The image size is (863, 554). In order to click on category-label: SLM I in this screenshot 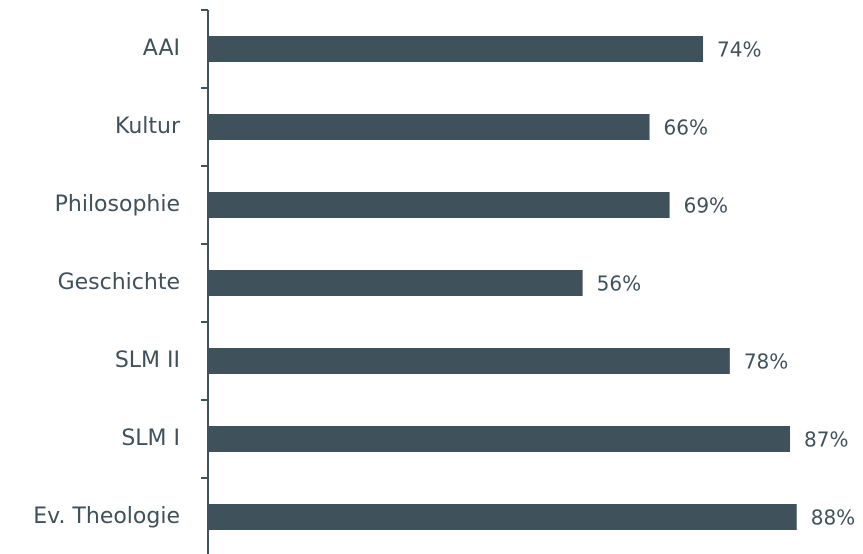, I will do `click(150, 438)`.